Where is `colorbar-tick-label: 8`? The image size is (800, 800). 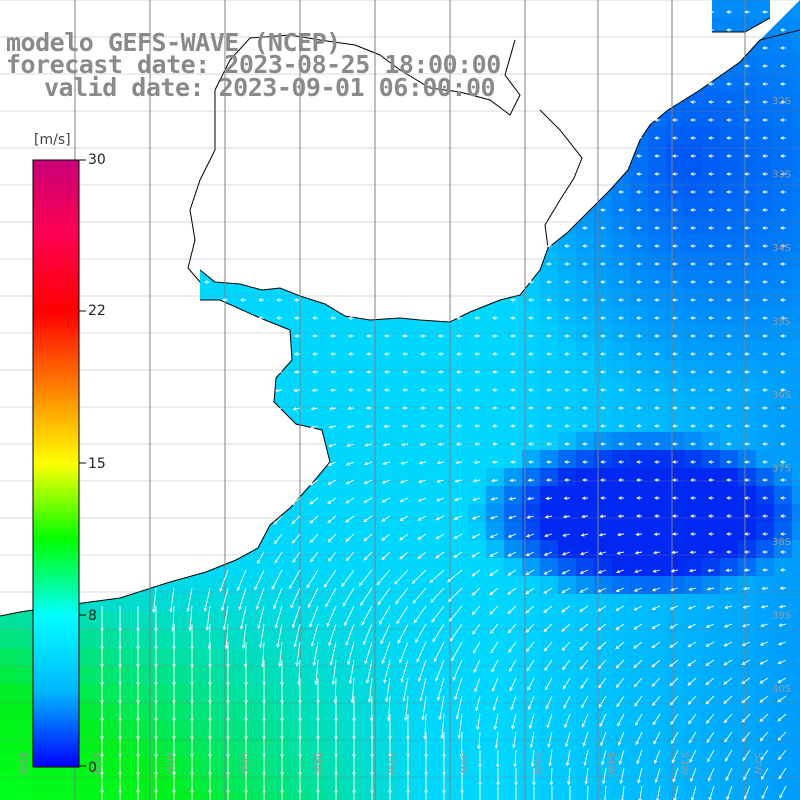 colorbar-tick-label: 8 is located at coordinates (92, 616).